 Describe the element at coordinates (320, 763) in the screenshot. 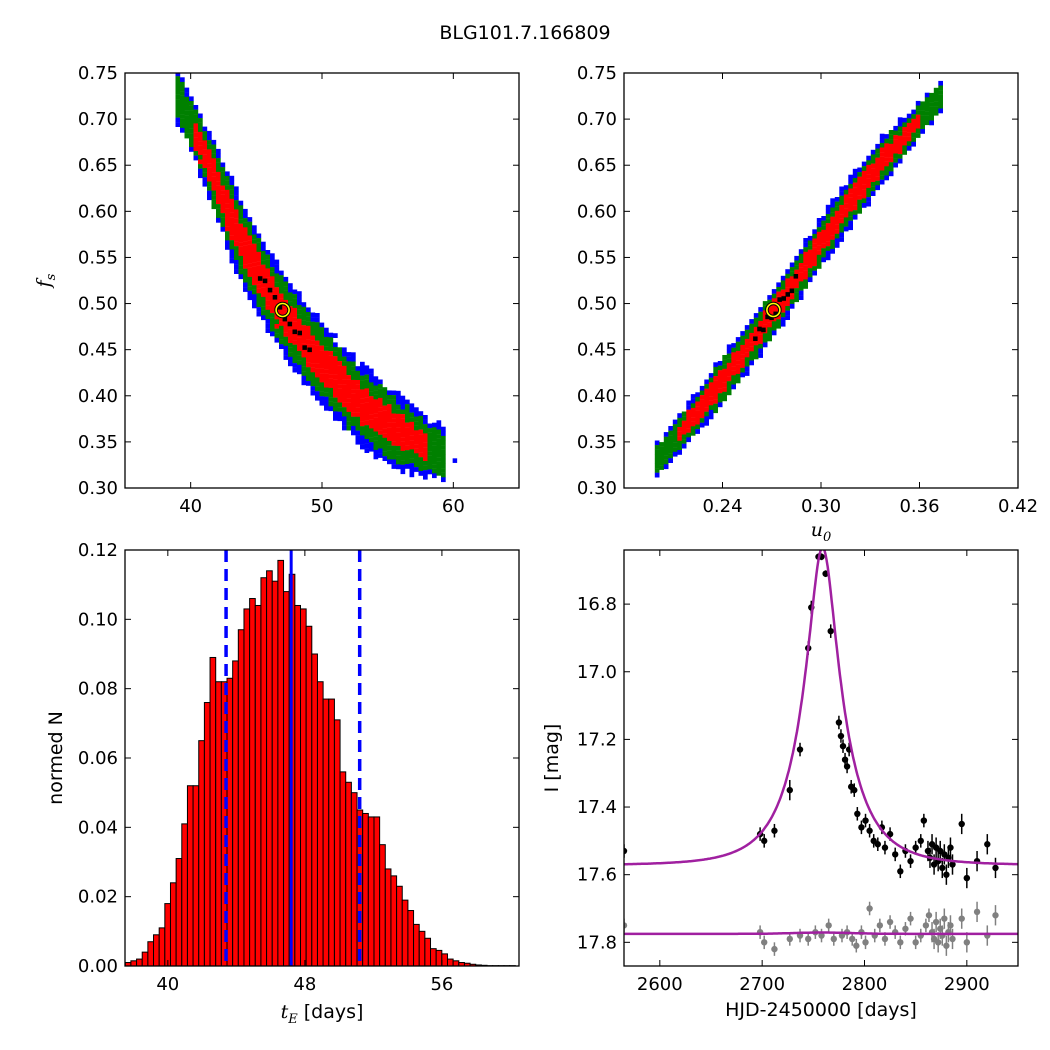

I see `histogram-bars` at that location.